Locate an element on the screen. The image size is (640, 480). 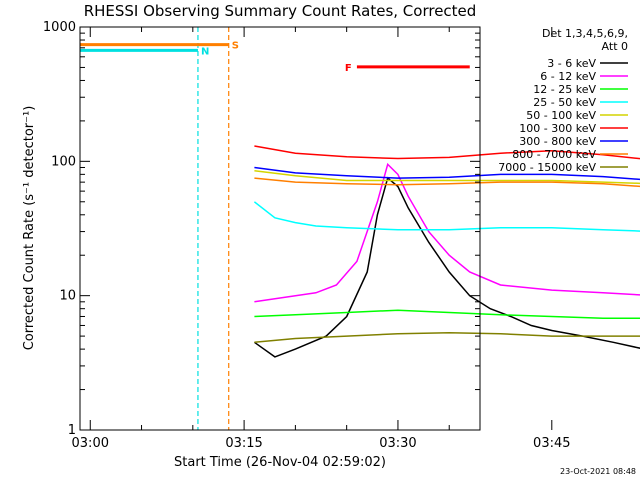
legend-entry: 6 - 12 keV is located at coordinates (568, 76).